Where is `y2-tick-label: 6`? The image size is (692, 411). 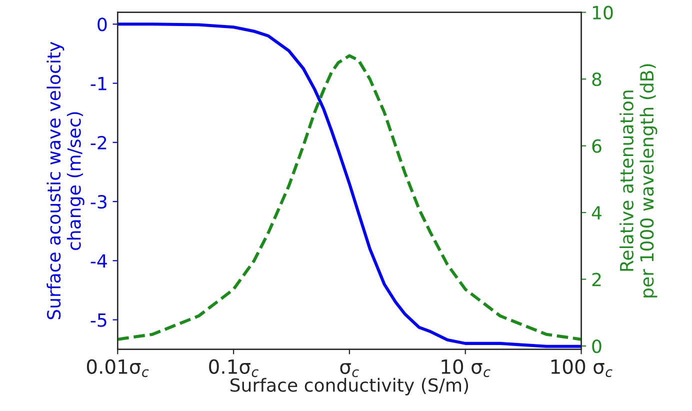
y2-tick-label: 6 is located at coordinates (597, 146).